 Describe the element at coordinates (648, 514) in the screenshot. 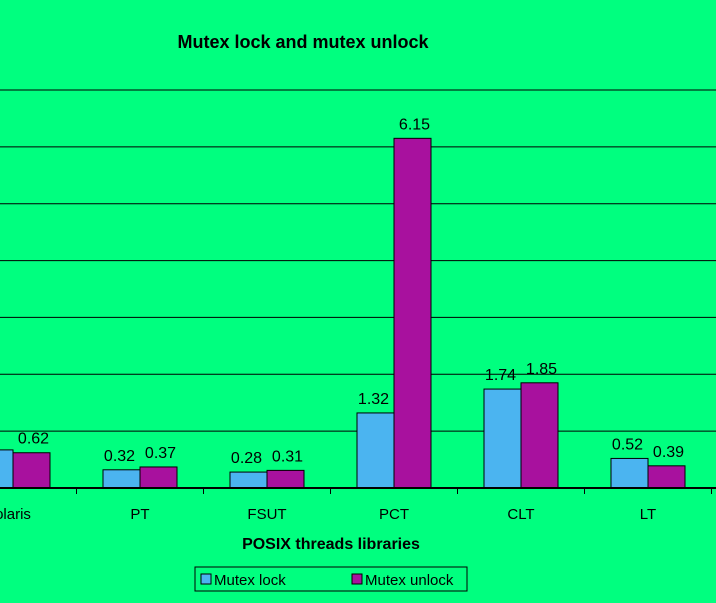

I see `x-tick-label: LT` at that location.